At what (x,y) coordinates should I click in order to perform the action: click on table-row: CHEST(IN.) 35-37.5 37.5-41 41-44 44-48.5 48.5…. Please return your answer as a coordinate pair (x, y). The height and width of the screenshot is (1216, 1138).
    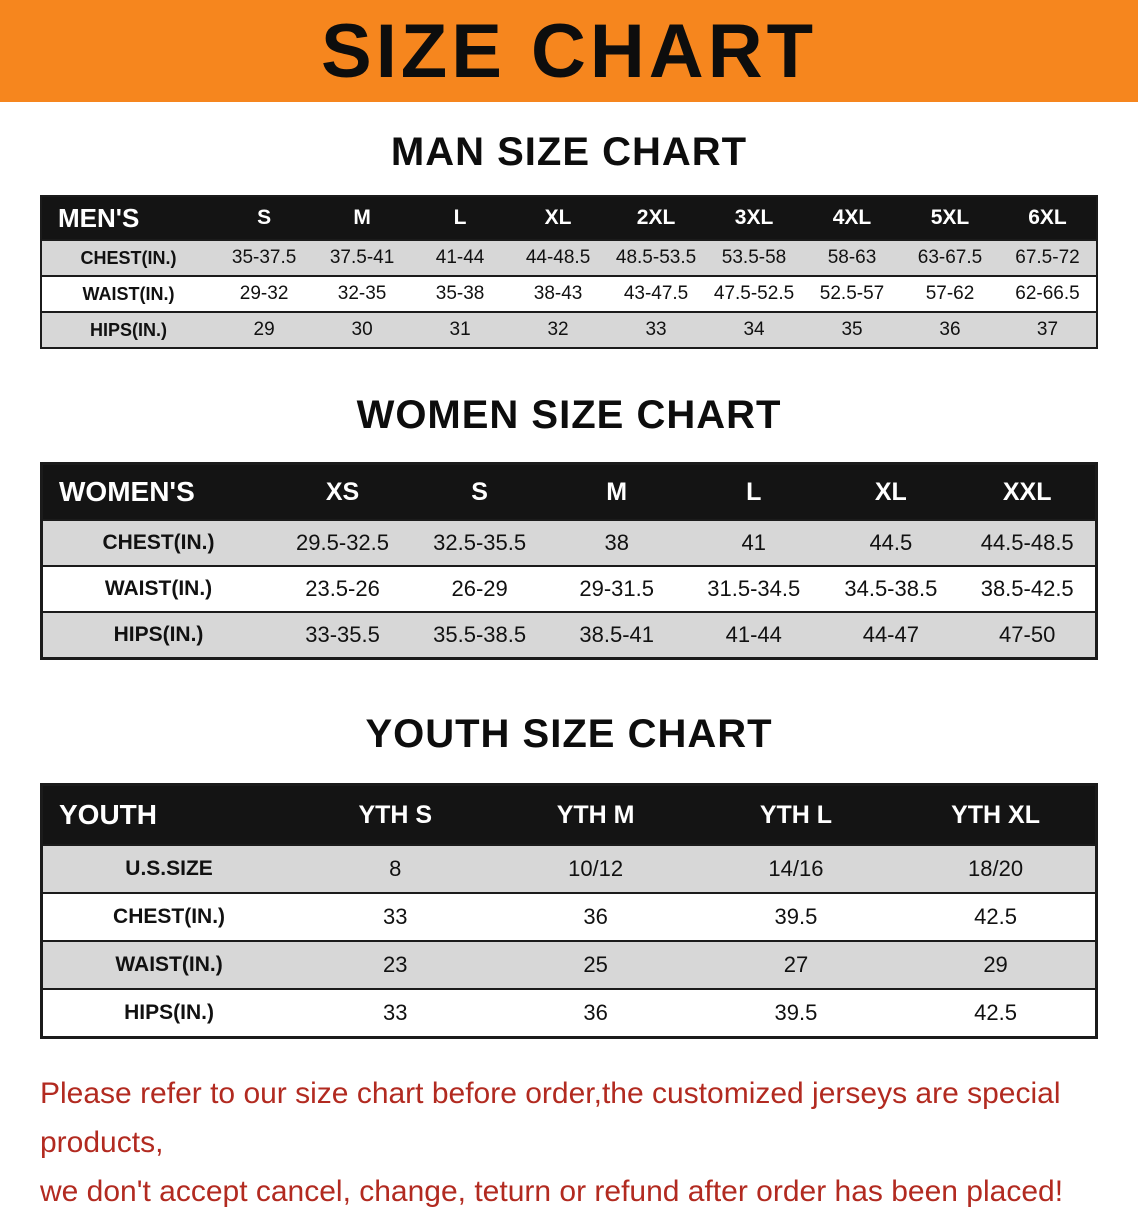
    Looking at the image, I should click on (569, 257).